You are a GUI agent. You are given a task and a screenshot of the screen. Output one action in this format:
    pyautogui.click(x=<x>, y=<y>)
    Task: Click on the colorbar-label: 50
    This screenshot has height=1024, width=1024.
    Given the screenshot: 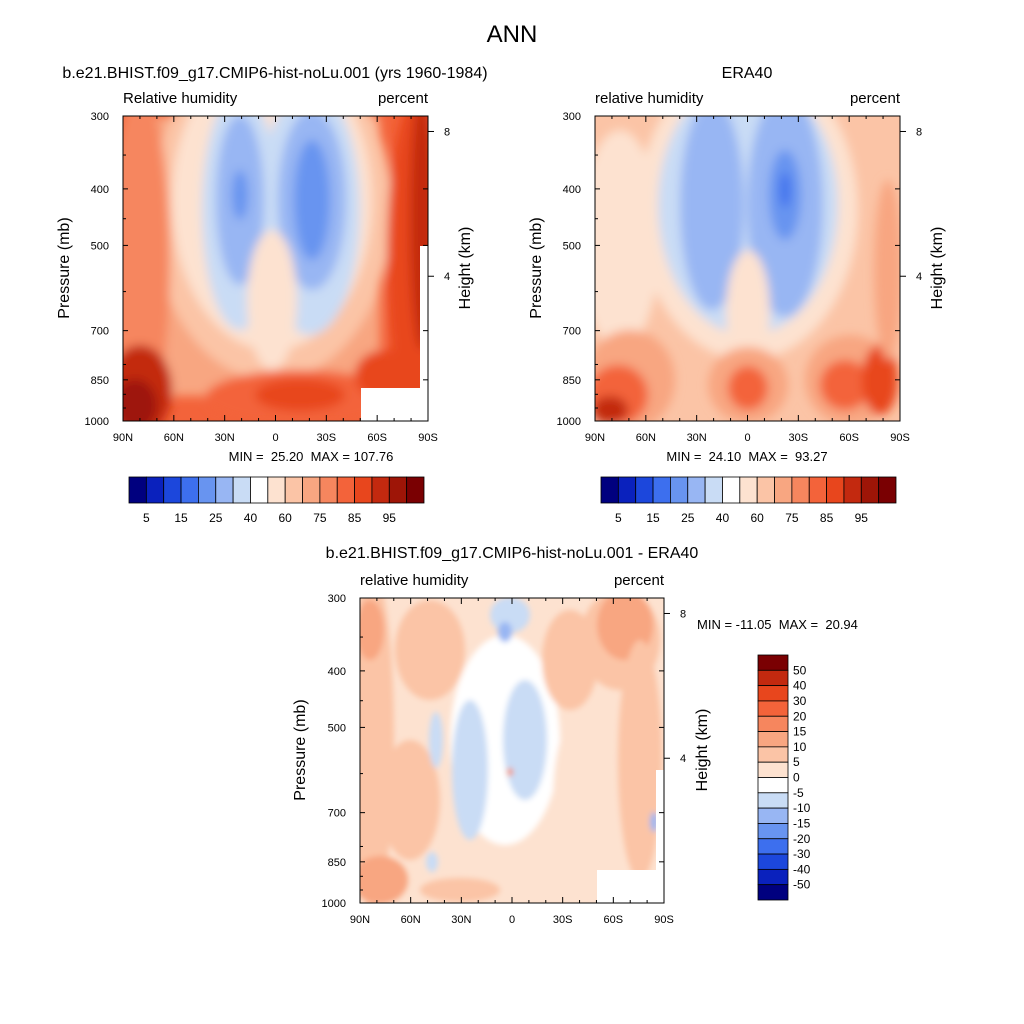 What is the action you would take?
    pyautogui.click(x=800, y=670)
    